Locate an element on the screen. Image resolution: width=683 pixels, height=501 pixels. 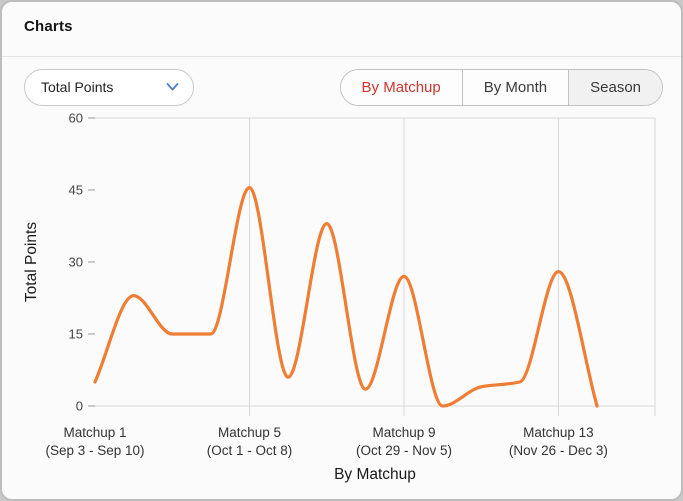
y-tick-label: 15 is located at coordinates (76, 334).